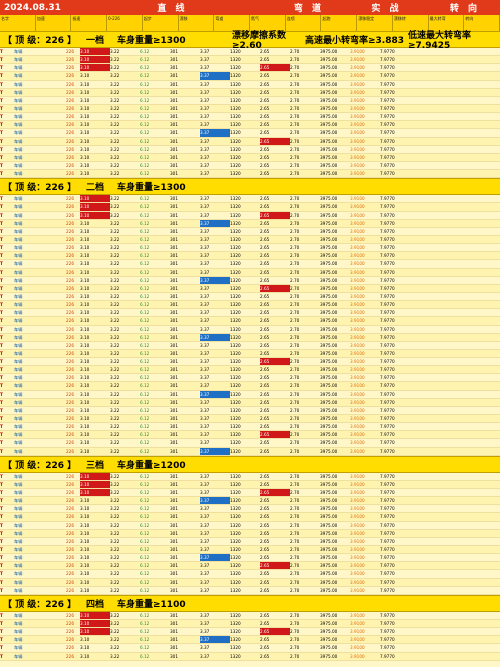 The height and width of the screenshot is (667, 500). I want to click on sheet-date: 2024.08.31, so click(32, 7).